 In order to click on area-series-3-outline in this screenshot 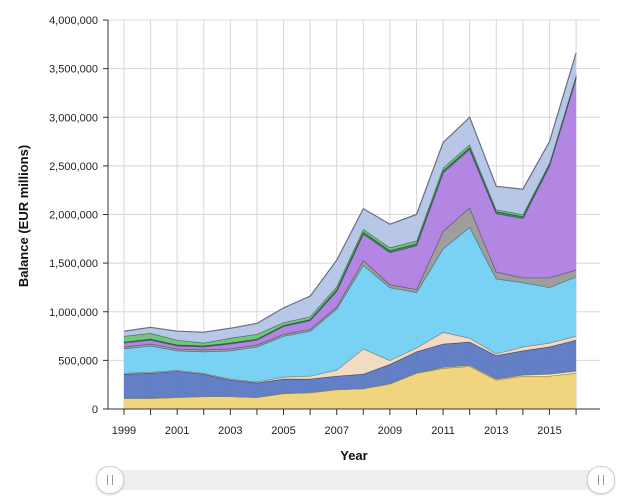, I will do `click(350, 361)`.